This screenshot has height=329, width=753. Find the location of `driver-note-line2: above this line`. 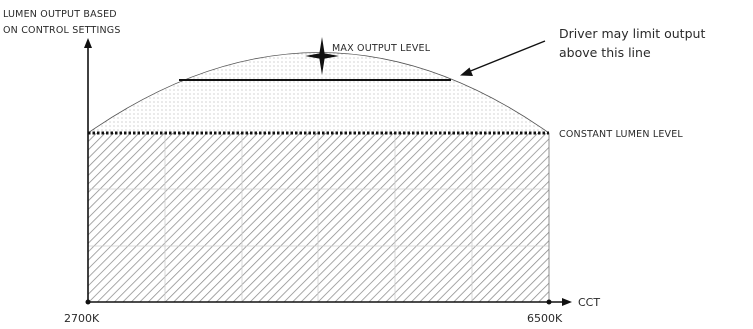

driver-note-line2: above this line is located at coordinates (605, 52).